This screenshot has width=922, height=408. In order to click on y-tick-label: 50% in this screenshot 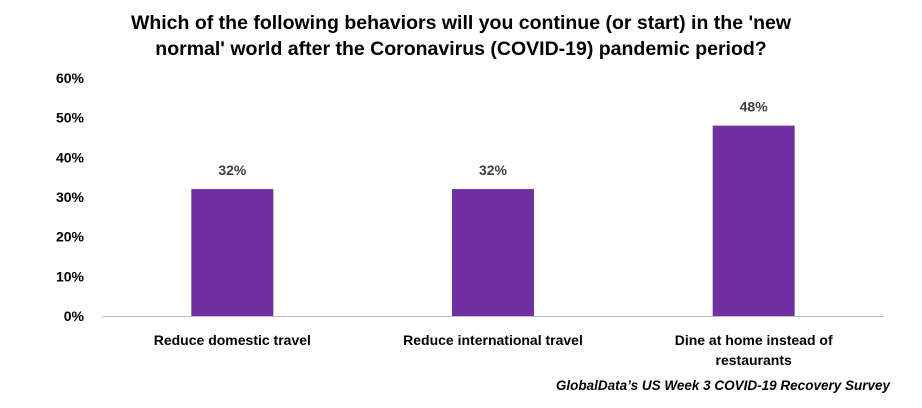, I will do `click(70, 118)`.